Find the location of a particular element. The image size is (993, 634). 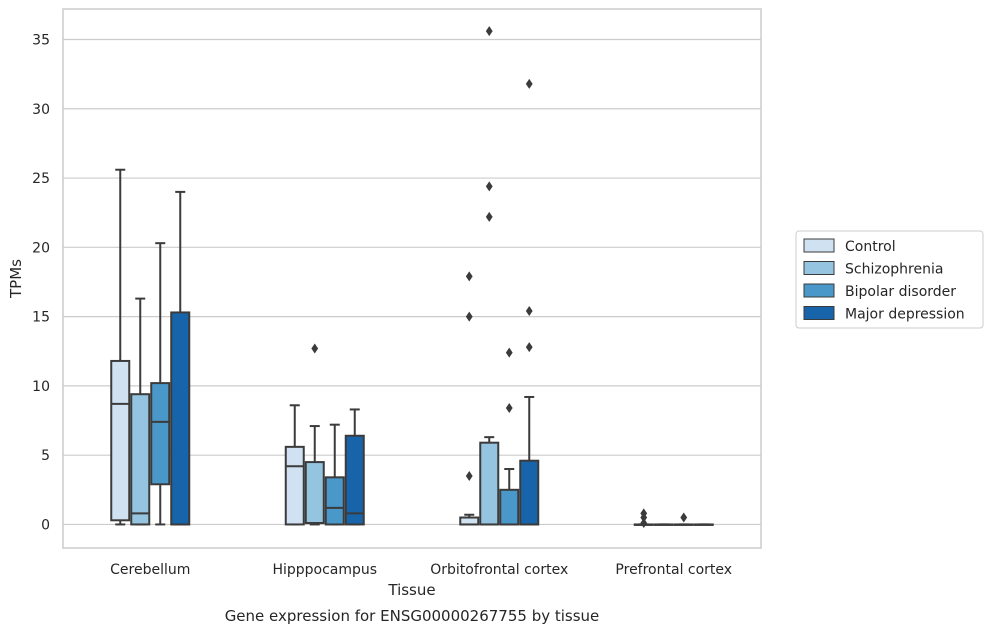

x-tick-label: Cerebellum is located at coordinates (150, 570).